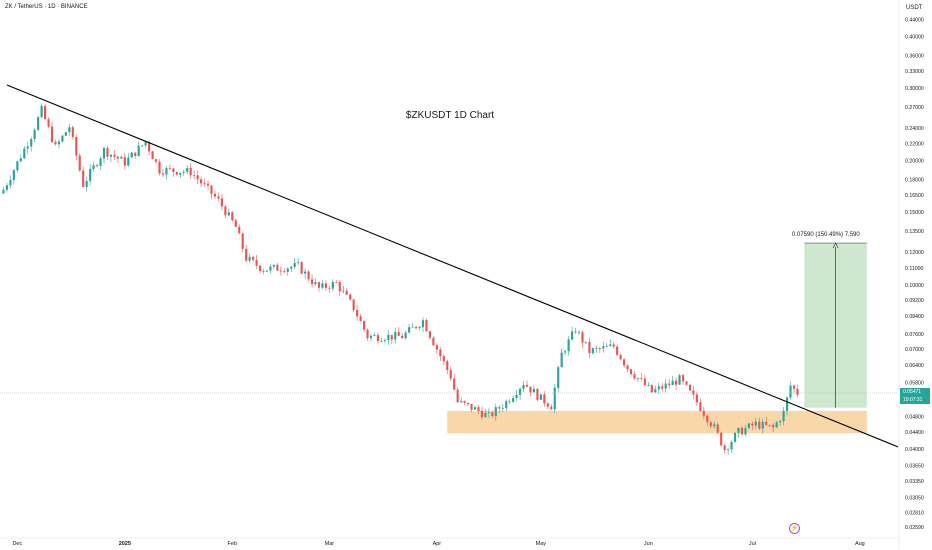 The width and height of the screenshot is (932, 550). What do you see at coordinates (541, 544) in the screenshot?
I see `x-tick-label: May` at bounding box center [541, 544].